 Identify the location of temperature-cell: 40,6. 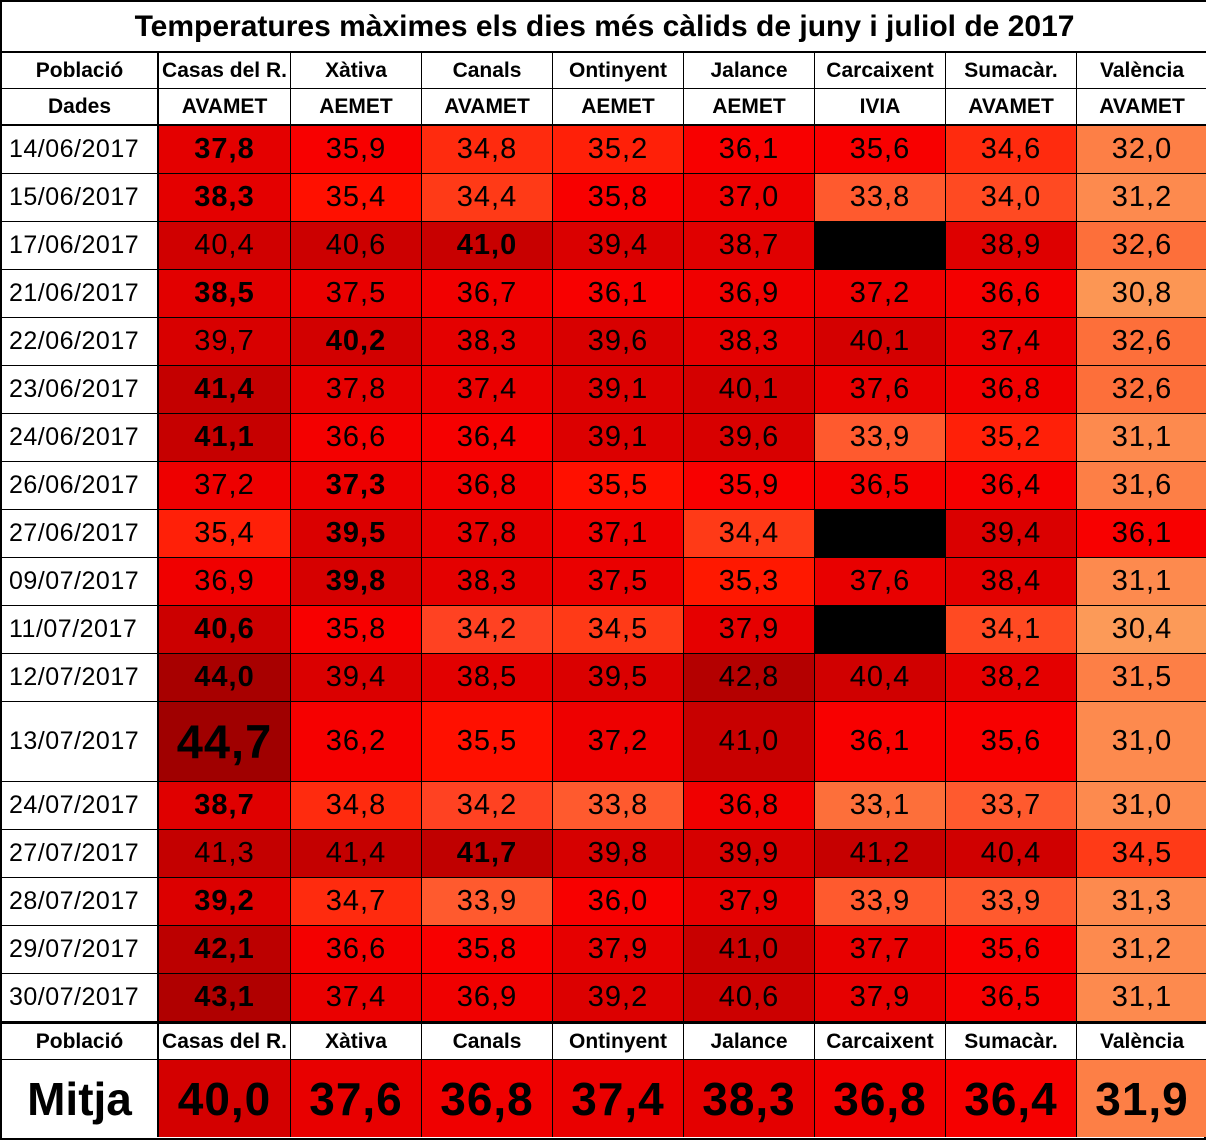
(356, 246).